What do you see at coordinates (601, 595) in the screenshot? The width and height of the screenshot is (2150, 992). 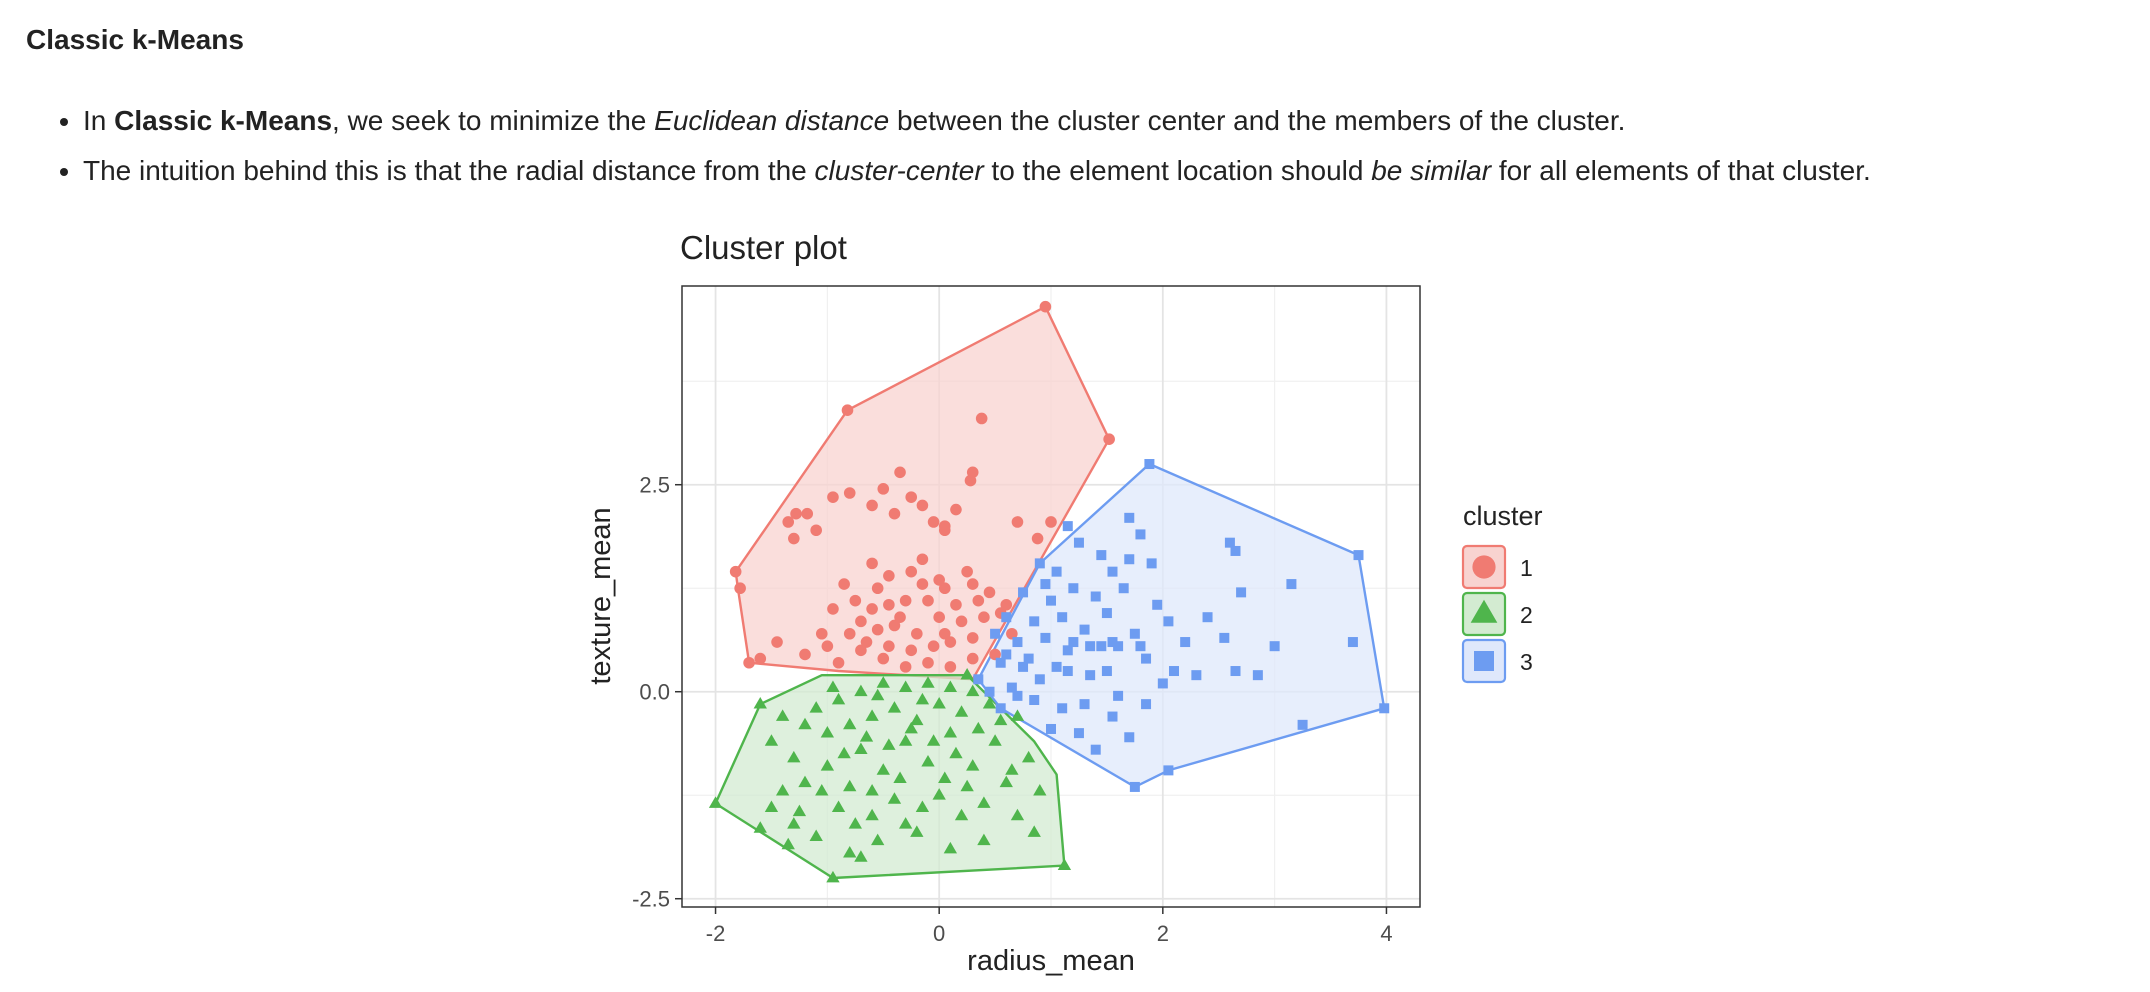 I see `y-axis-label: texture_mean` at bounding box center [601, 595].